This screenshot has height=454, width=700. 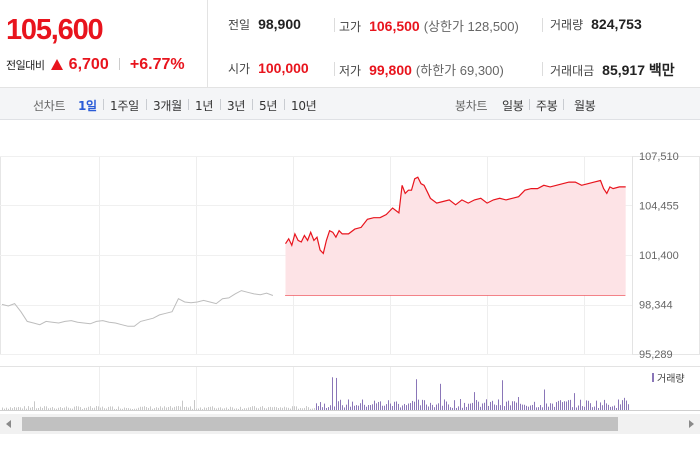 I want to click on y-axis-ticks: 107,510 104,455 101,400 98,344 95,289, so click(x=659, y=256).